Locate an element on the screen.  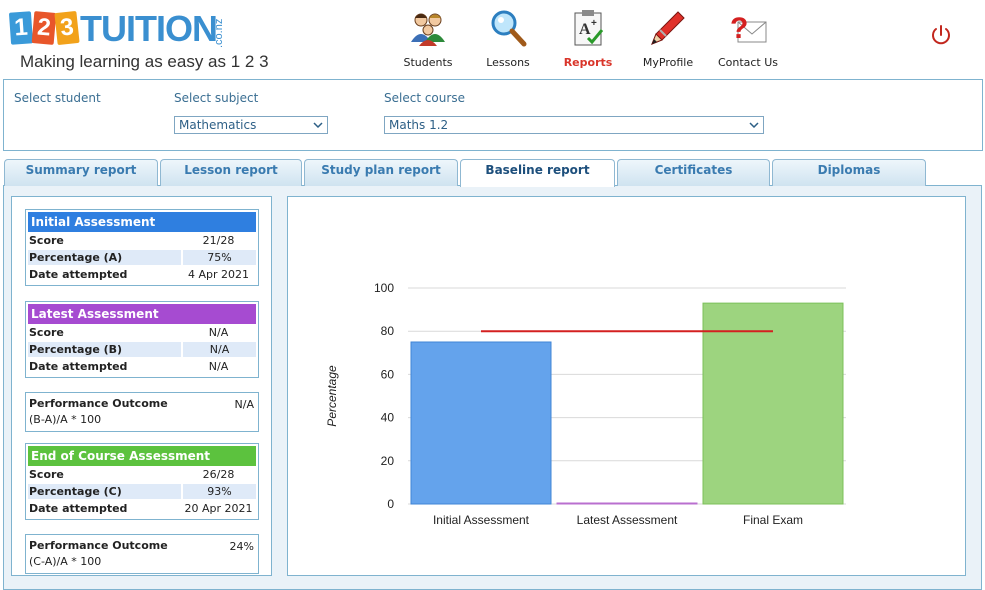
performance-outcome: Performance Outcome 24% (C-A)/A * 100 is located at coordinates (142, 554).